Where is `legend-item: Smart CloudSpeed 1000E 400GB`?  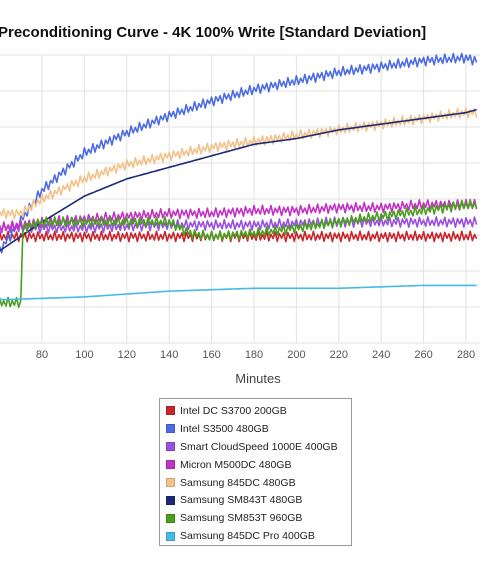 legend-item: Smart CloudSpeed 1000E 400GB is located at coordinates (258, 447).